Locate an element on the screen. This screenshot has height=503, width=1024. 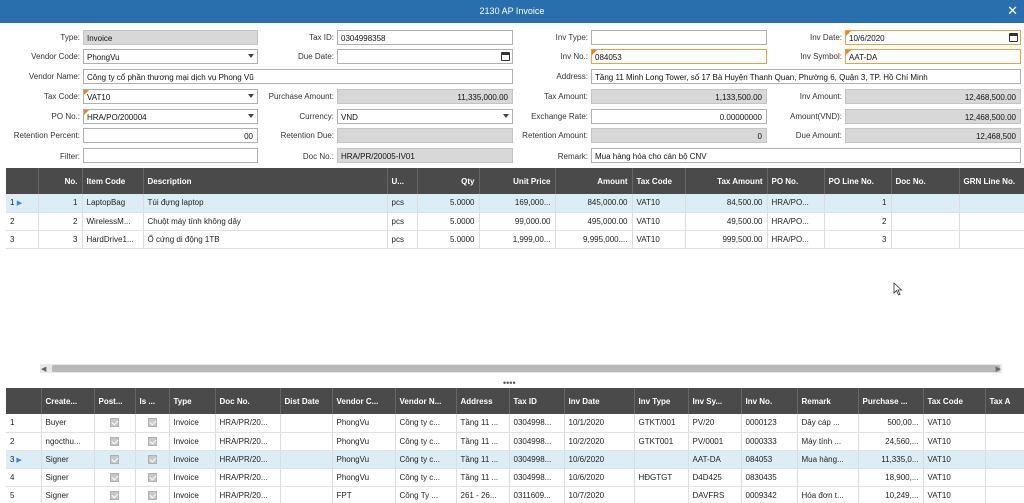
inv-symbol-input: AAT-DA is located at coordinates (933, 56).